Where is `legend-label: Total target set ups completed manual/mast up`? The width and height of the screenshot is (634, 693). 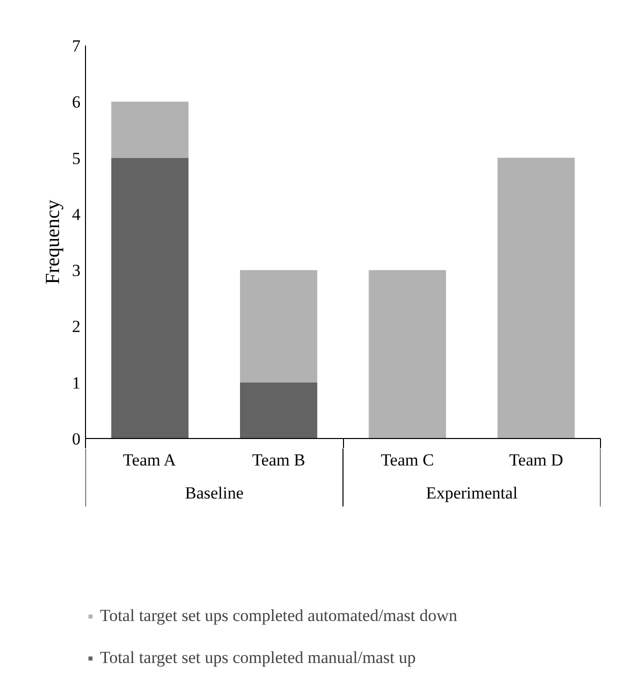 legend-label: Total target set ups completed manual/mast up is located at coordinates (258, 658).